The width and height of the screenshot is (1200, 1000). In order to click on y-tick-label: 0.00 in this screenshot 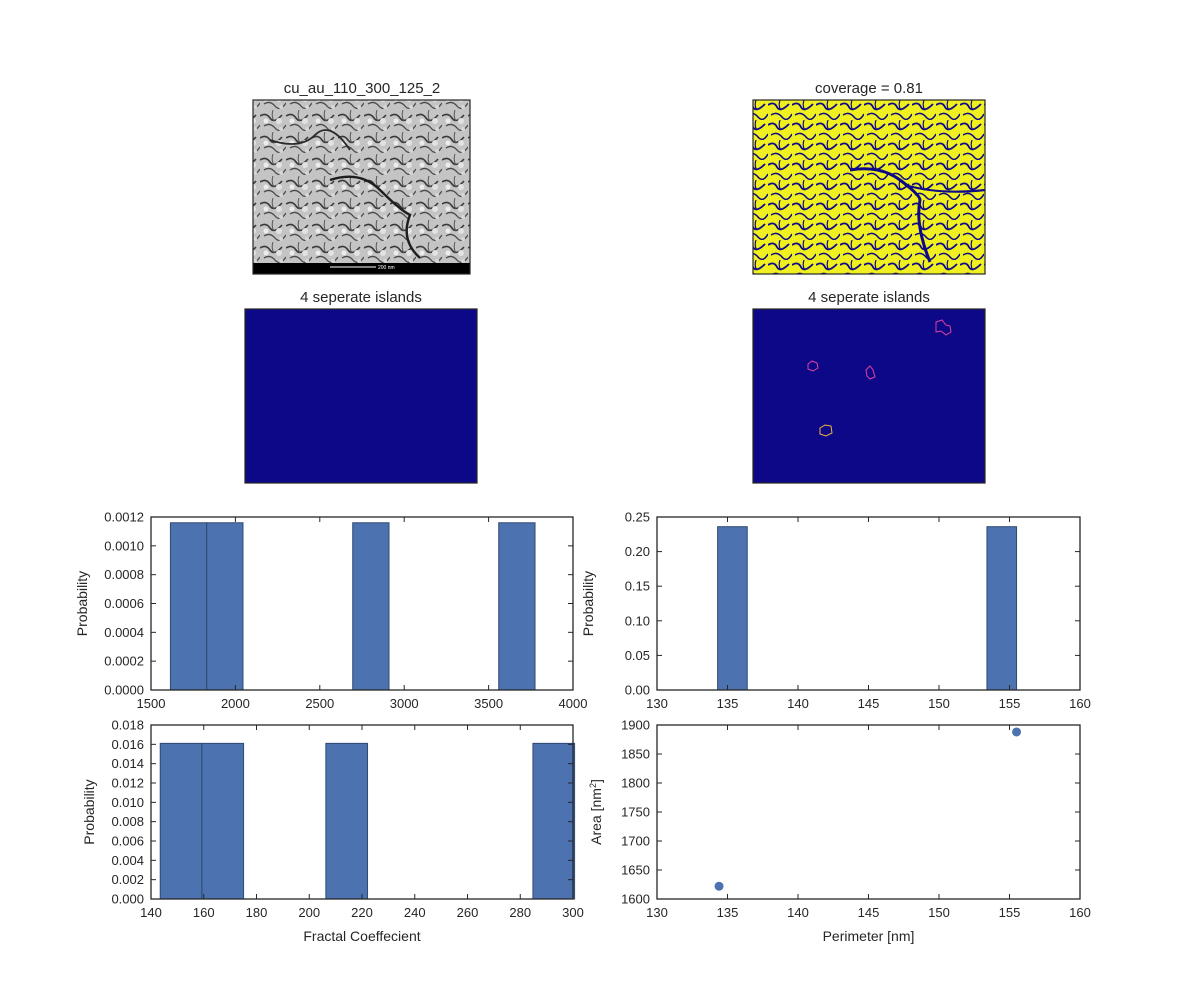, I will do `click(637, 690)`.